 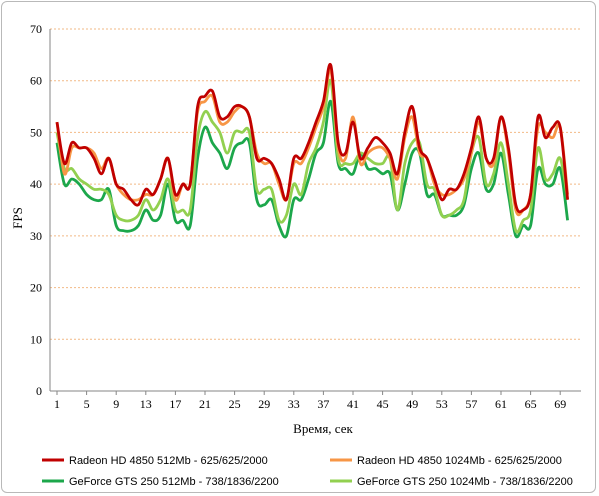 I want to click on x-tick-label: 9, so click(x=116, y=404).